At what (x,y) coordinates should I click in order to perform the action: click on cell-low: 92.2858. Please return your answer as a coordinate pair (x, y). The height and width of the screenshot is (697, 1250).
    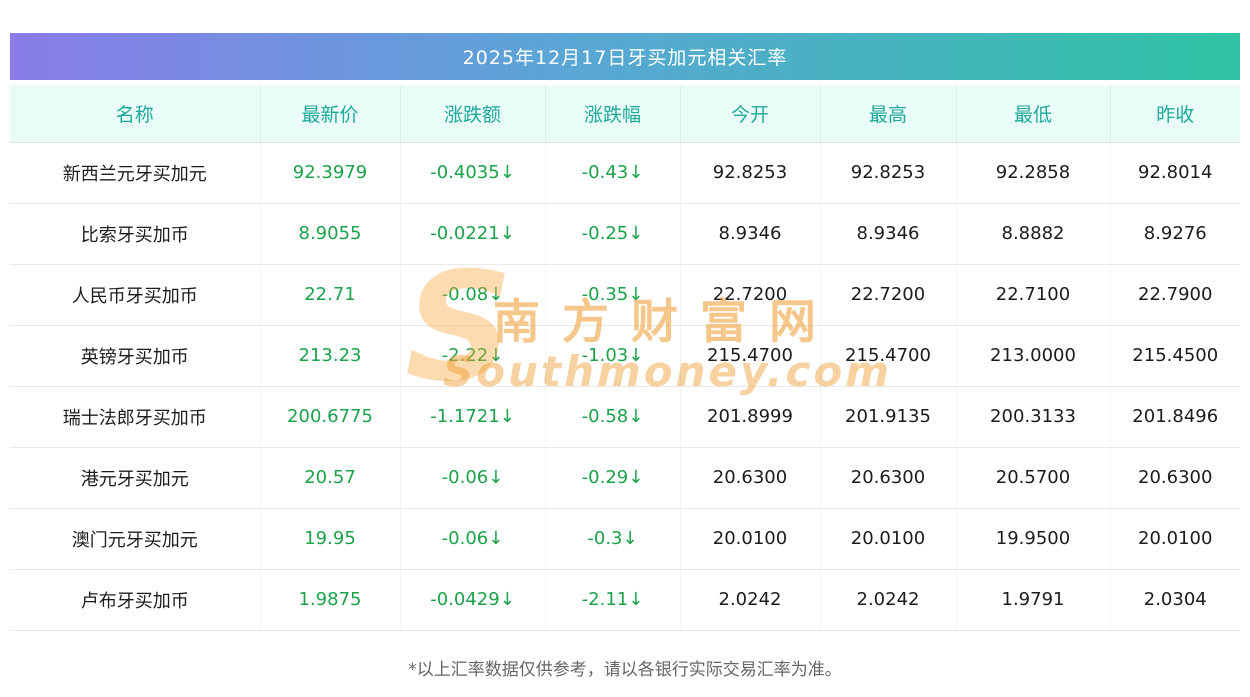
    Looking at the image, I should click on (1033, 173).